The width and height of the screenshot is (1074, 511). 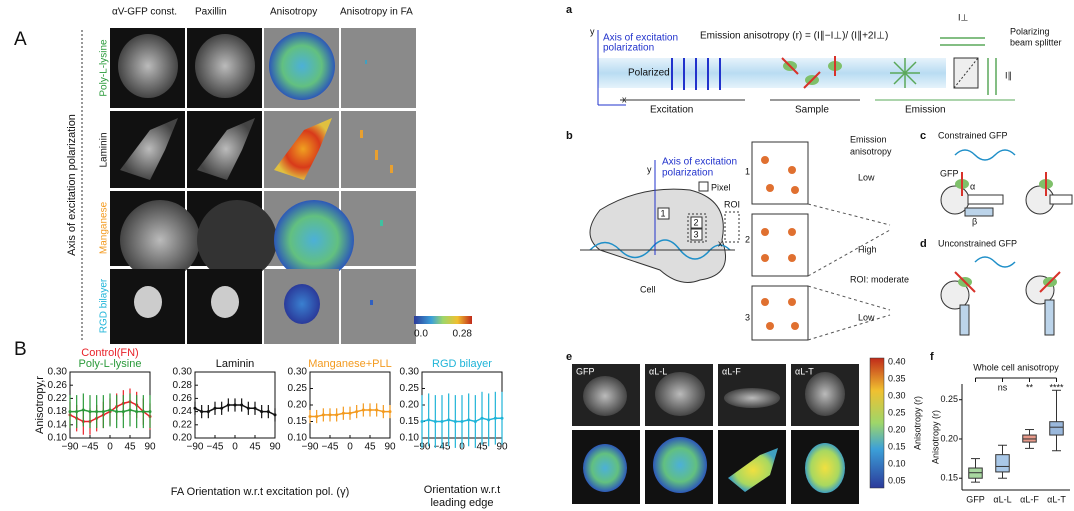 I want to click on colorbar-tick: 0.10, so click(x=897, y=463).